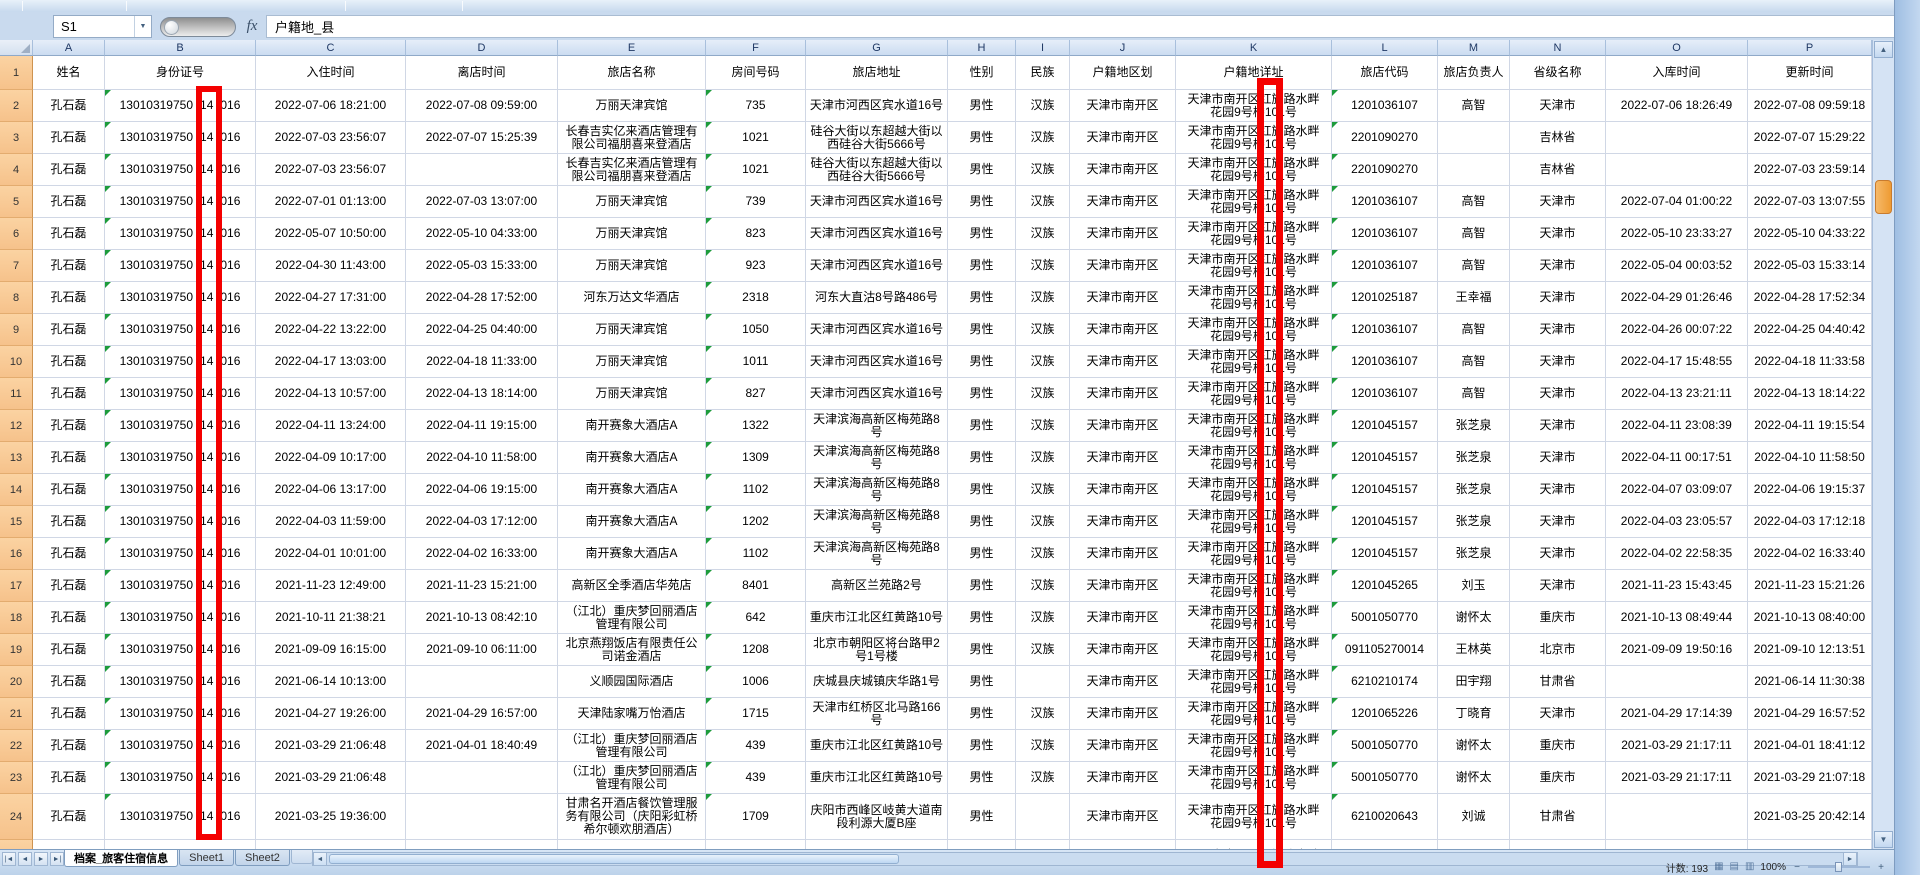 Image resolution: width=1920 pixels, height=875 pixels. Describe the element at coordinates (1123, 48) in the screenshot. I see `column-header-J: J` at that location.